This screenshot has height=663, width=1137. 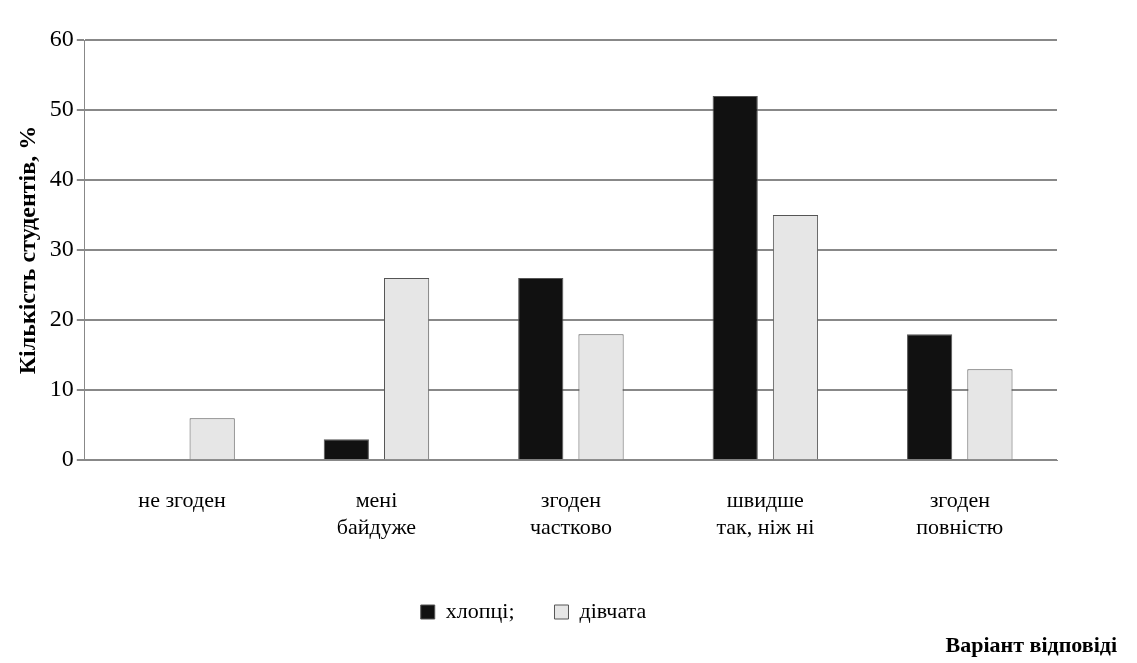 I want to click on x-tick-label: швидше так, ніж ні, so click(x=765, y=513).